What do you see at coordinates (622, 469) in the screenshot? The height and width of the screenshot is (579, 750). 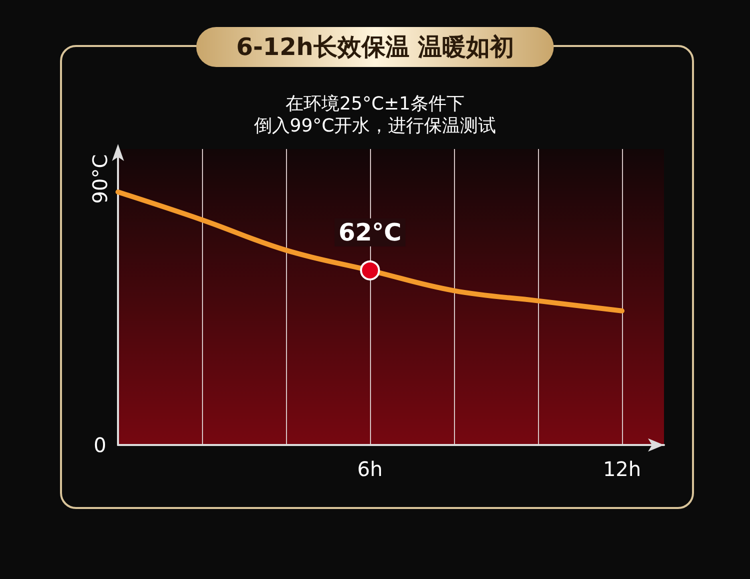 I see `x-tick-label: 12h` at bounding box center [622, 469].